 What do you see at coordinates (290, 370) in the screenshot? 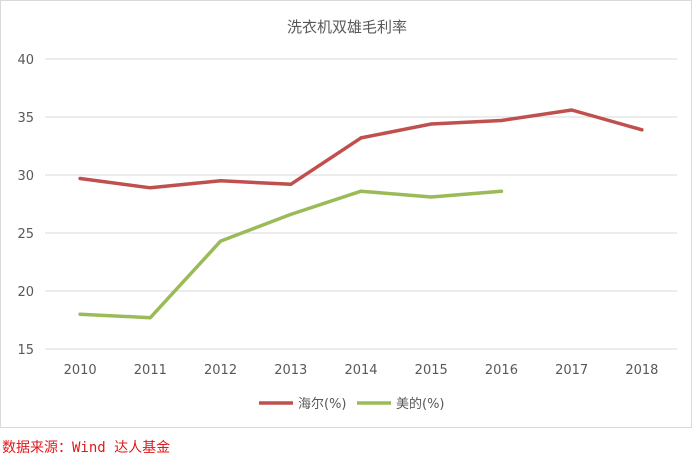
I see `x-tick-label: 2013` at bounding box center [290, 370].